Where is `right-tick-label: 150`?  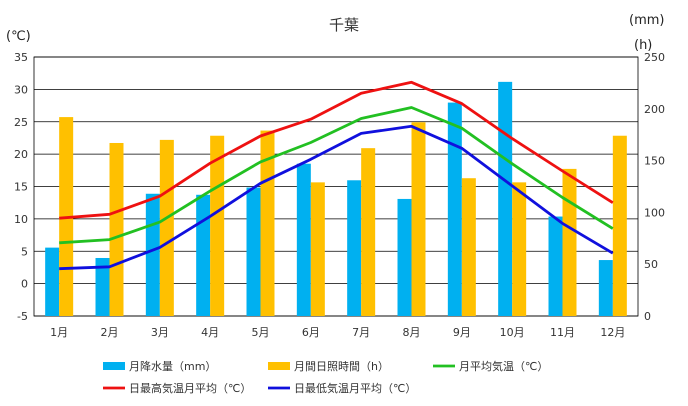 right-tick-label: 150 is located at coordinates (654, 161).